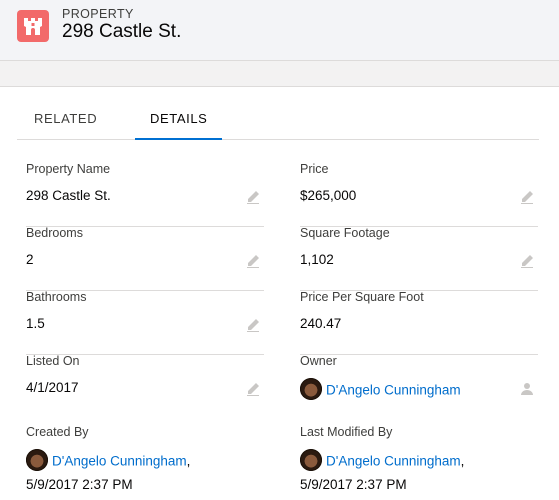 The width and height of the screenshot is (559, 500). I want to click on field-label: Property Name, so click(68, 169).